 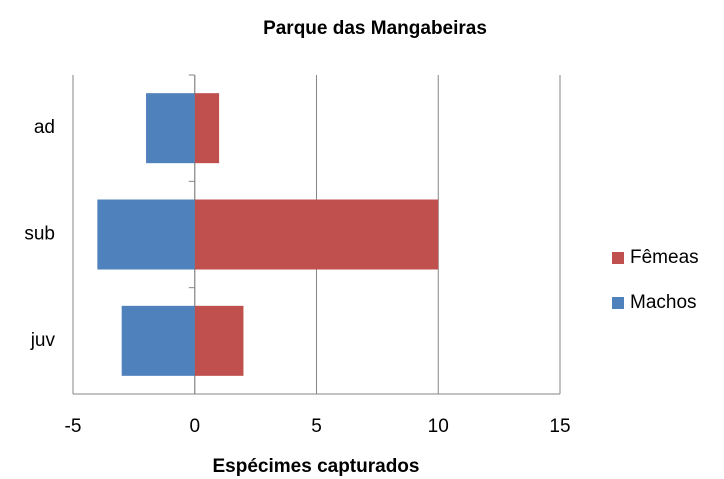 What do you see at coordinates (559, 426) in the screenshot?
I see `x-tick-label: 15` at bounding box center [559, 426].